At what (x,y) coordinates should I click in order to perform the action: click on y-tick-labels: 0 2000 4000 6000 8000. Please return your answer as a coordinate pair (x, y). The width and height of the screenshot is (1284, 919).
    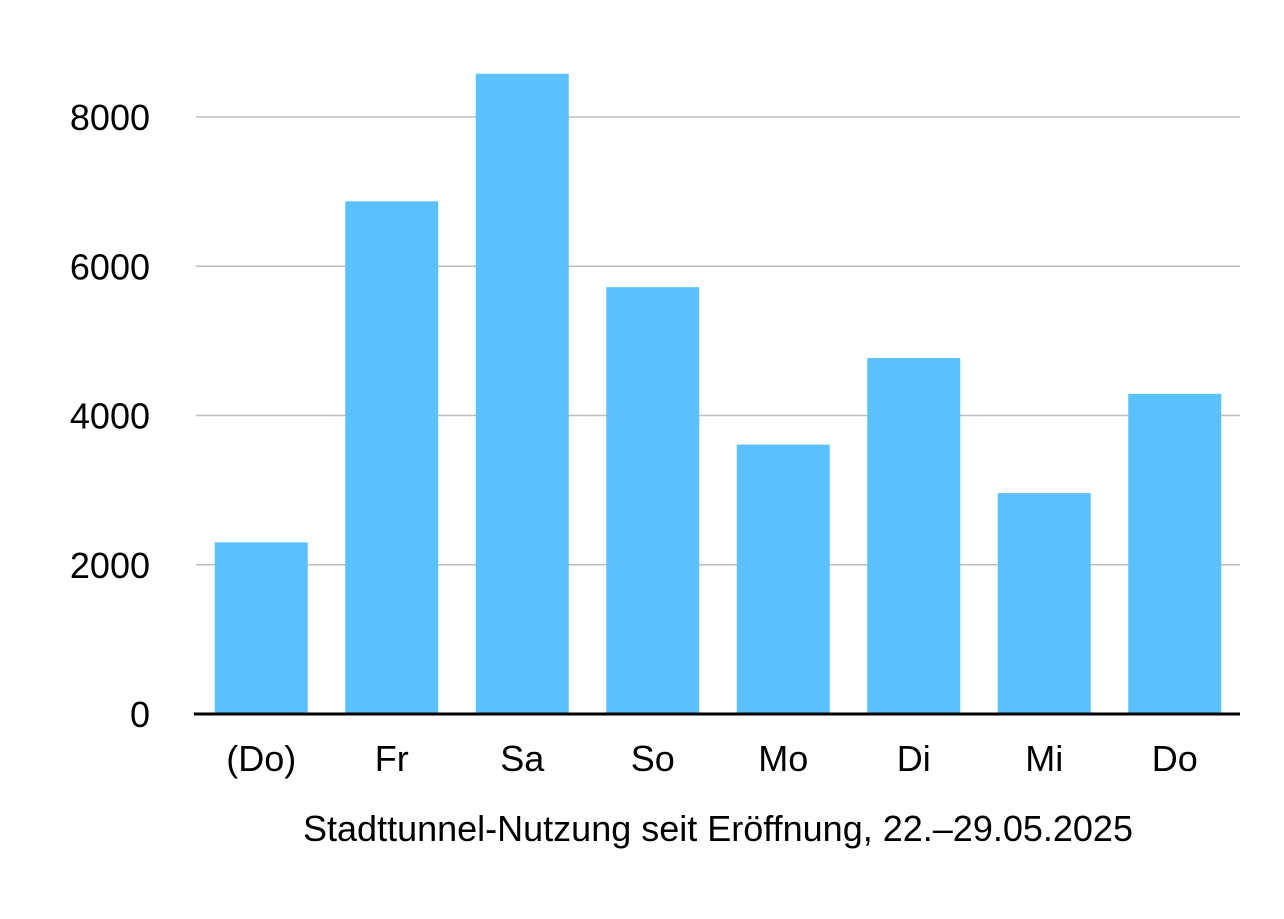
    Looking at the image, I should click on (110, 416).